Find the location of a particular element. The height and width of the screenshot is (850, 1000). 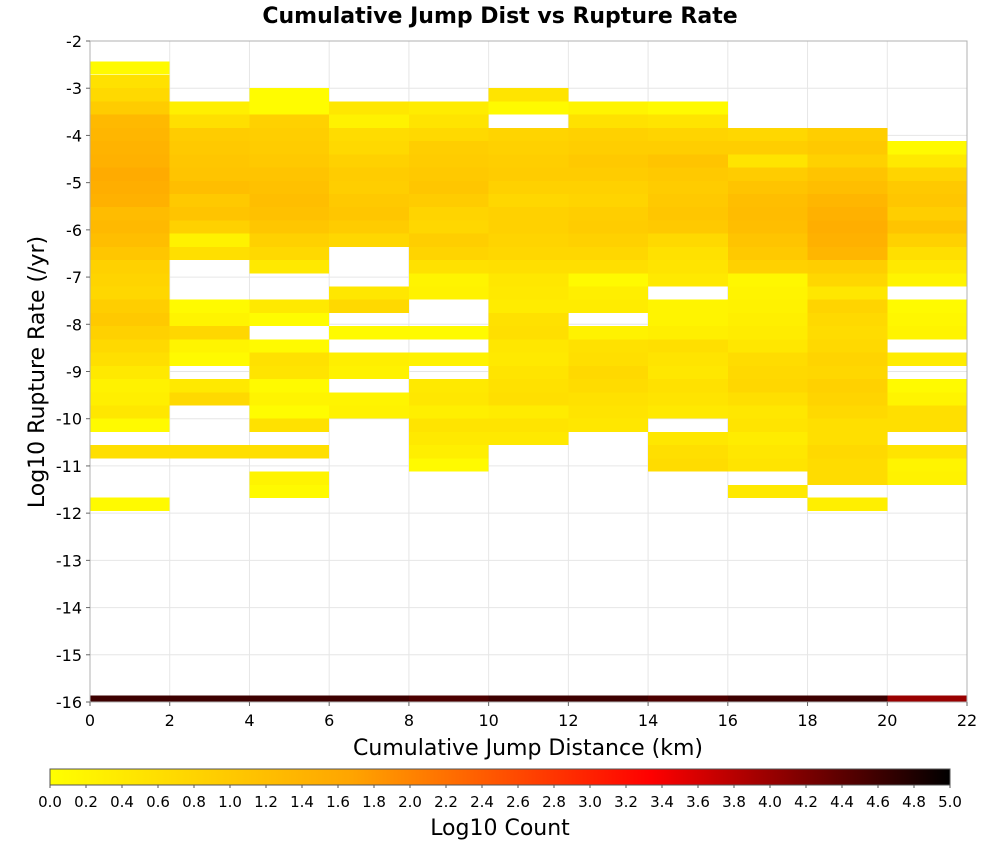

colorbar-tick-label: 5.0 is located at coordinates (950, 802).